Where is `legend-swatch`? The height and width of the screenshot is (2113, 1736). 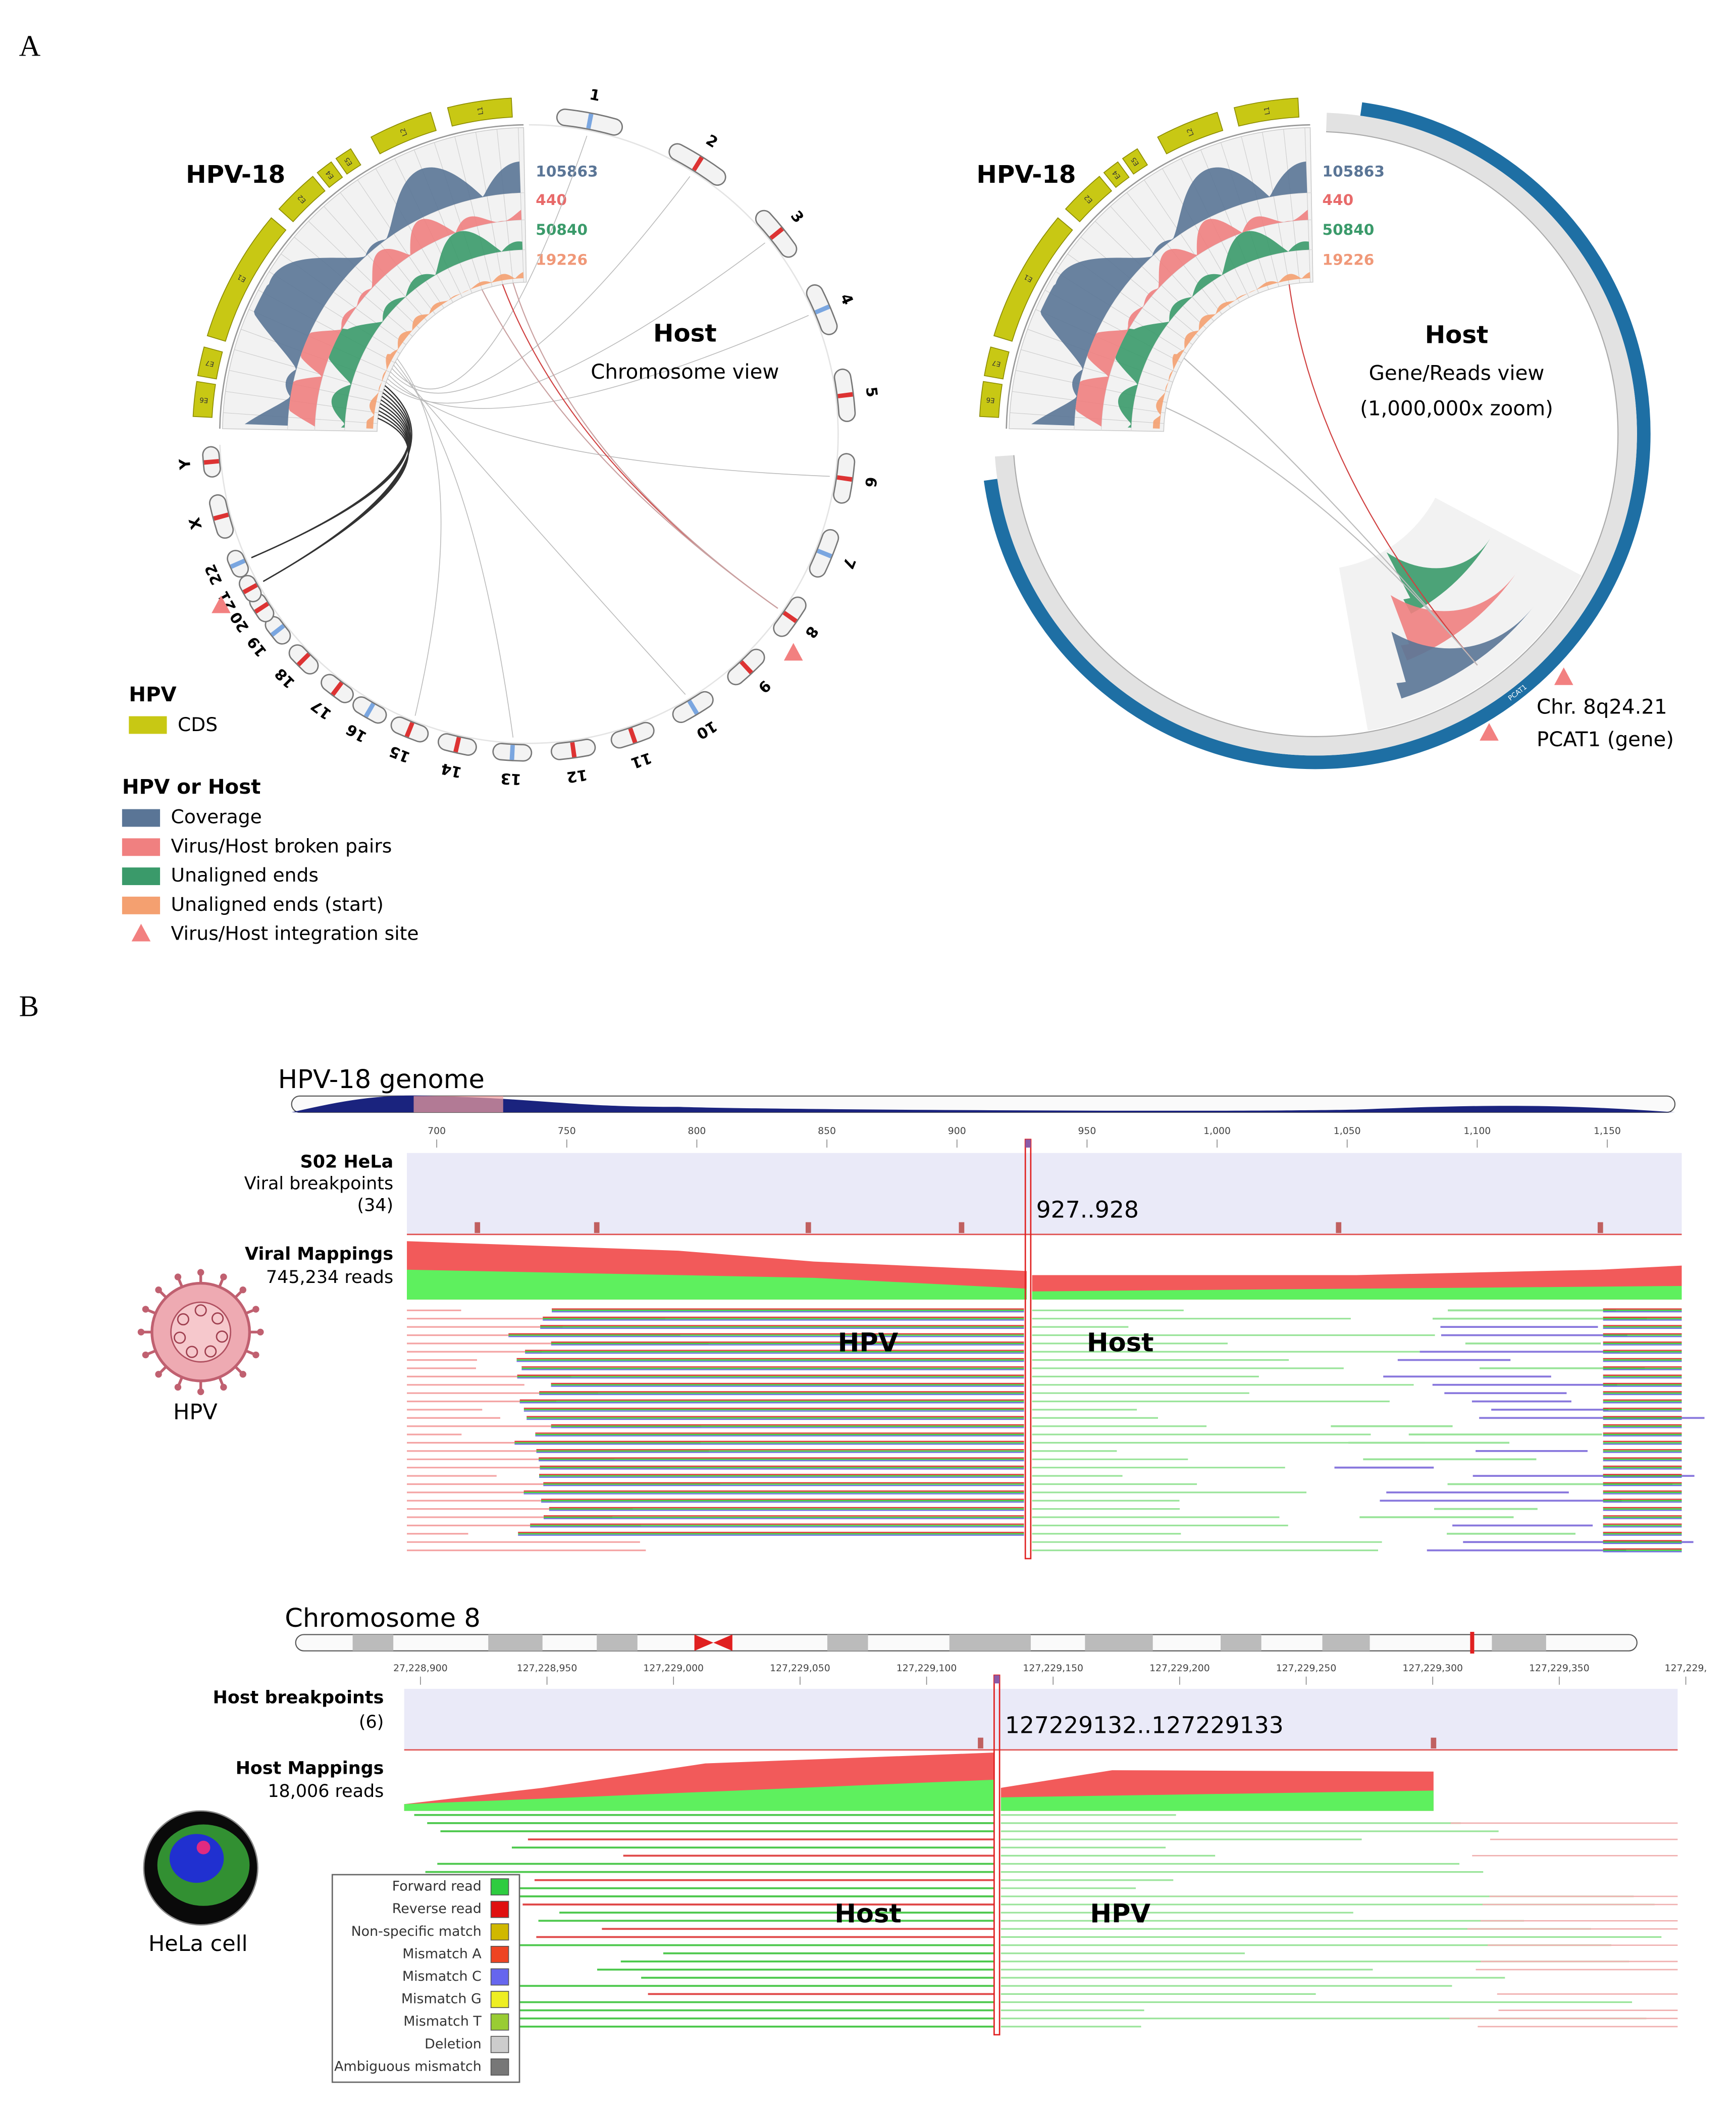 legend-swatch is located at coordinates (141, 847).